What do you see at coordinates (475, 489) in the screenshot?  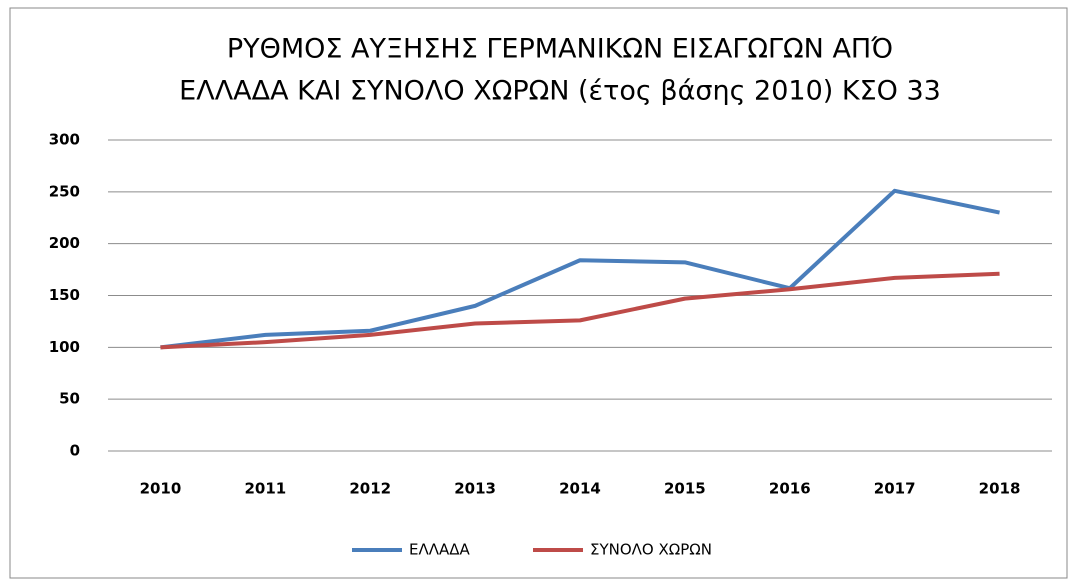 I see `x-tick-label: 2013` at bounding box center [475, 489].